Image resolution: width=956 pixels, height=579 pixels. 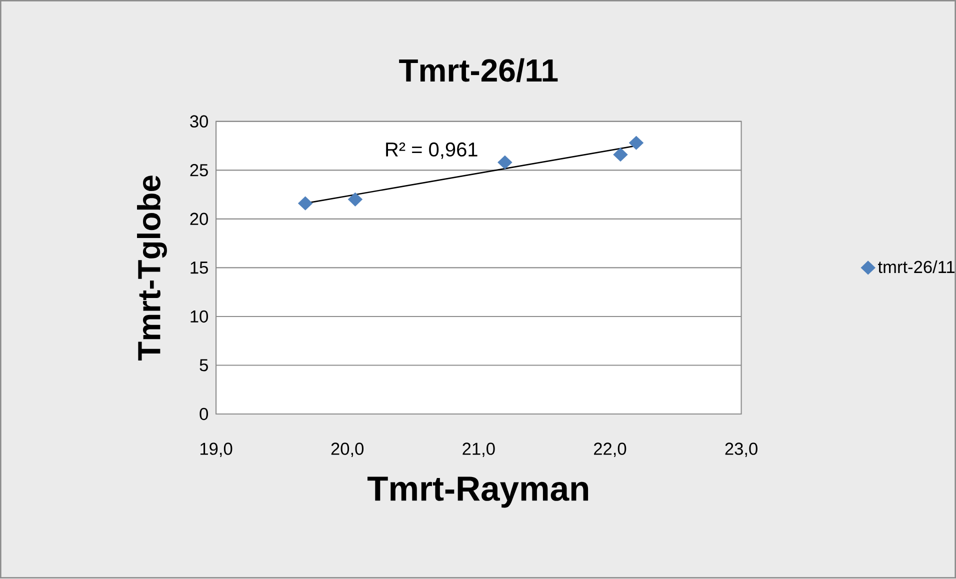 What do you see at coordinates (477, 492) in the screenshot?
I see `x-axis-title: Tmrt-Rayman` at bounding box center [477, 492].